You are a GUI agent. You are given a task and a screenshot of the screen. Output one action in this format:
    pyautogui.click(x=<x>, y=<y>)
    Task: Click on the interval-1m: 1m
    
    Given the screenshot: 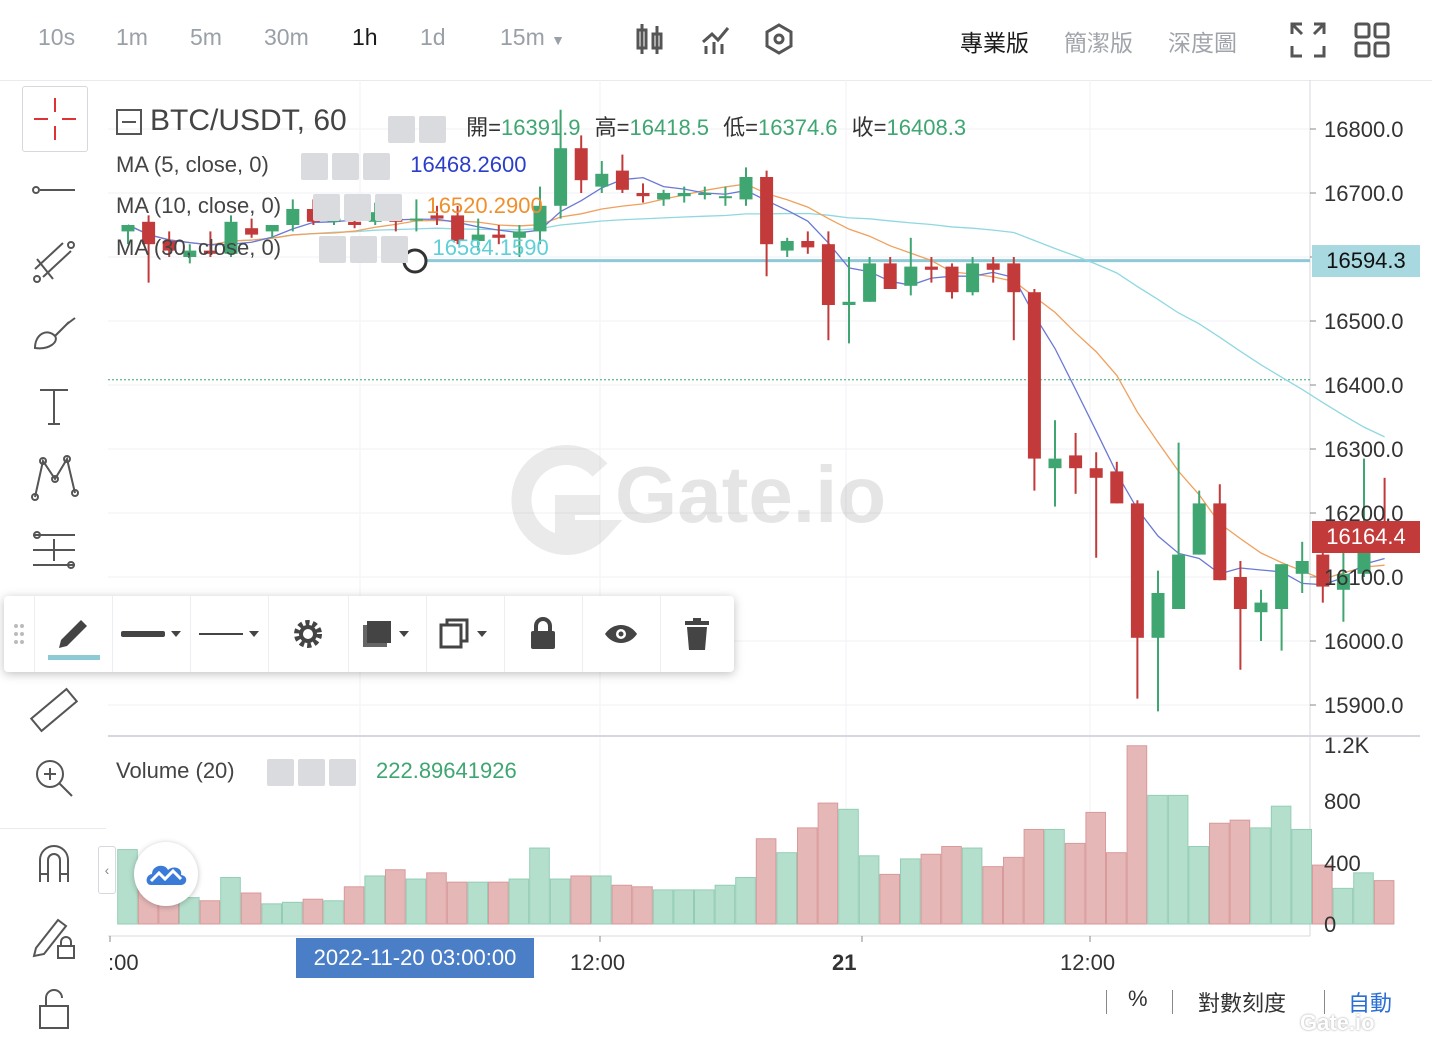 What is the action you would take?
    pyautogui.click(x=132, y=37)
    